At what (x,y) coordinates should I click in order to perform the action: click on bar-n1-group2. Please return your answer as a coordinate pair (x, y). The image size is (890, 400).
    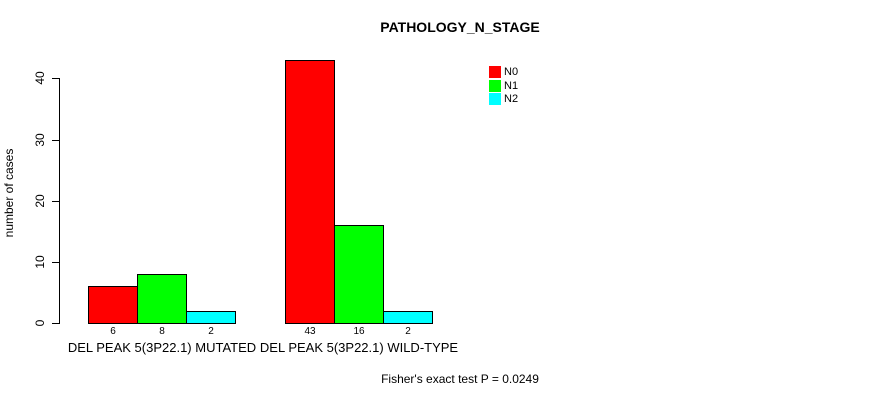
    Looking at the image, I should click on (359, 274).